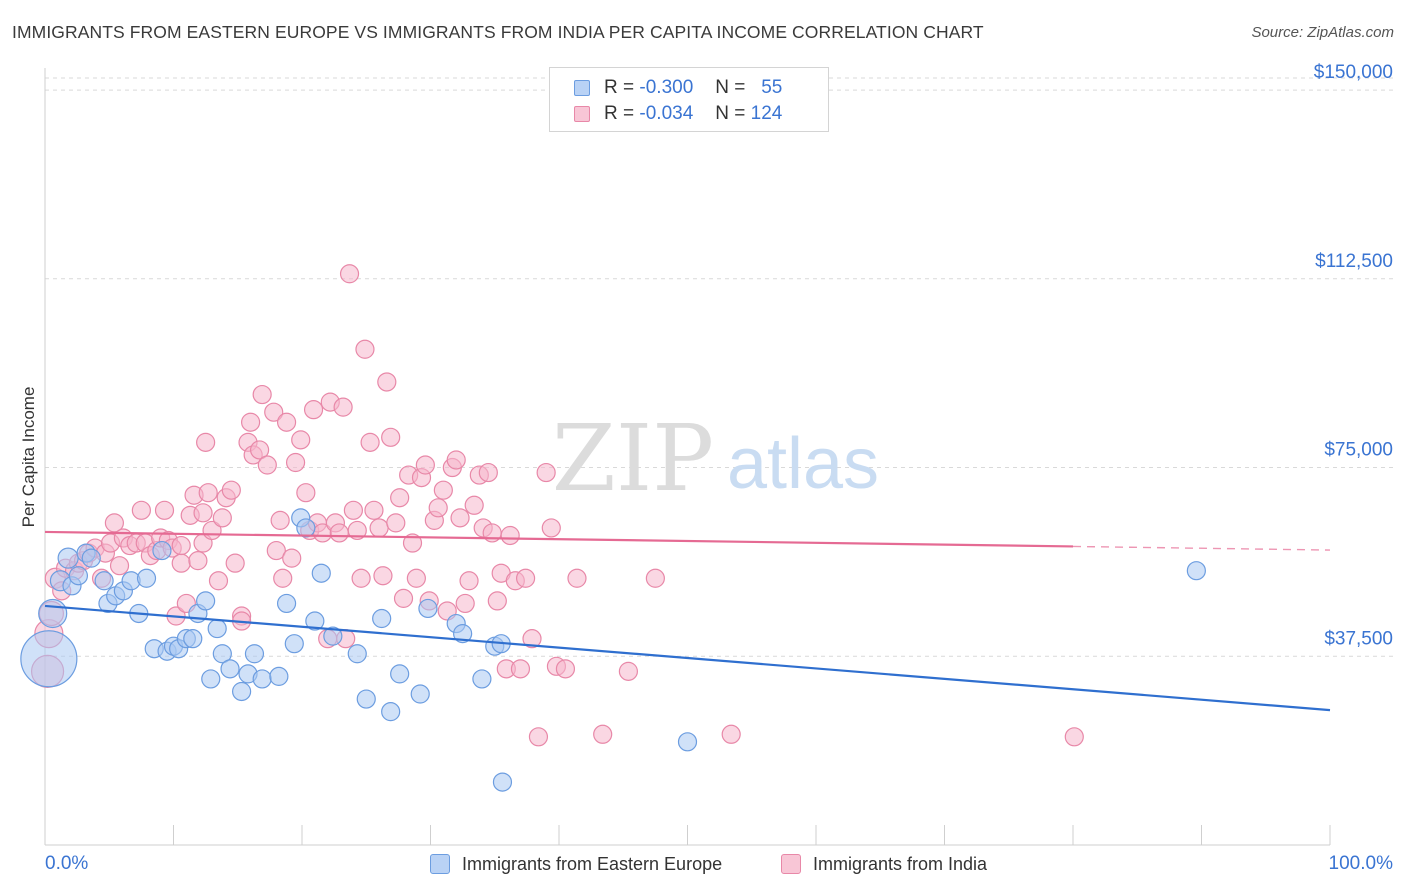 This screenshot has width=1406, height=892. Describe the element at coordinates (1358, 450) in the screenshot. I see `y-tick-label: $75,000` at that location.